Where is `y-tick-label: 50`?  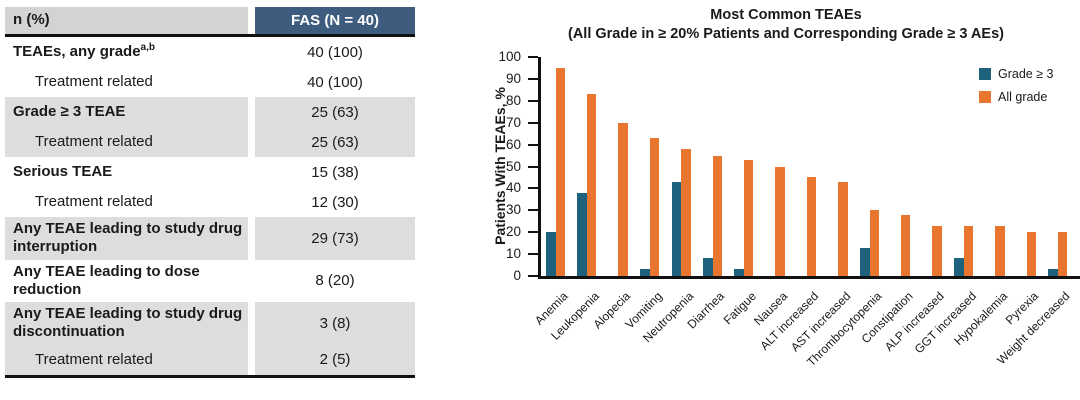 y-tick-label: 50 is located at coordinates (513, 166).